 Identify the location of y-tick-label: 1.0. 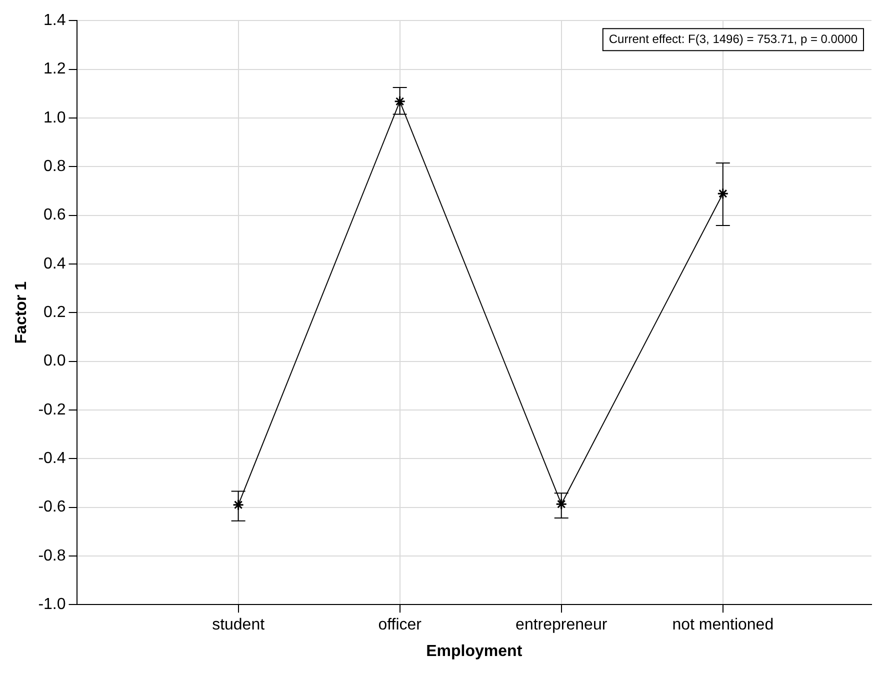
(55, 117).